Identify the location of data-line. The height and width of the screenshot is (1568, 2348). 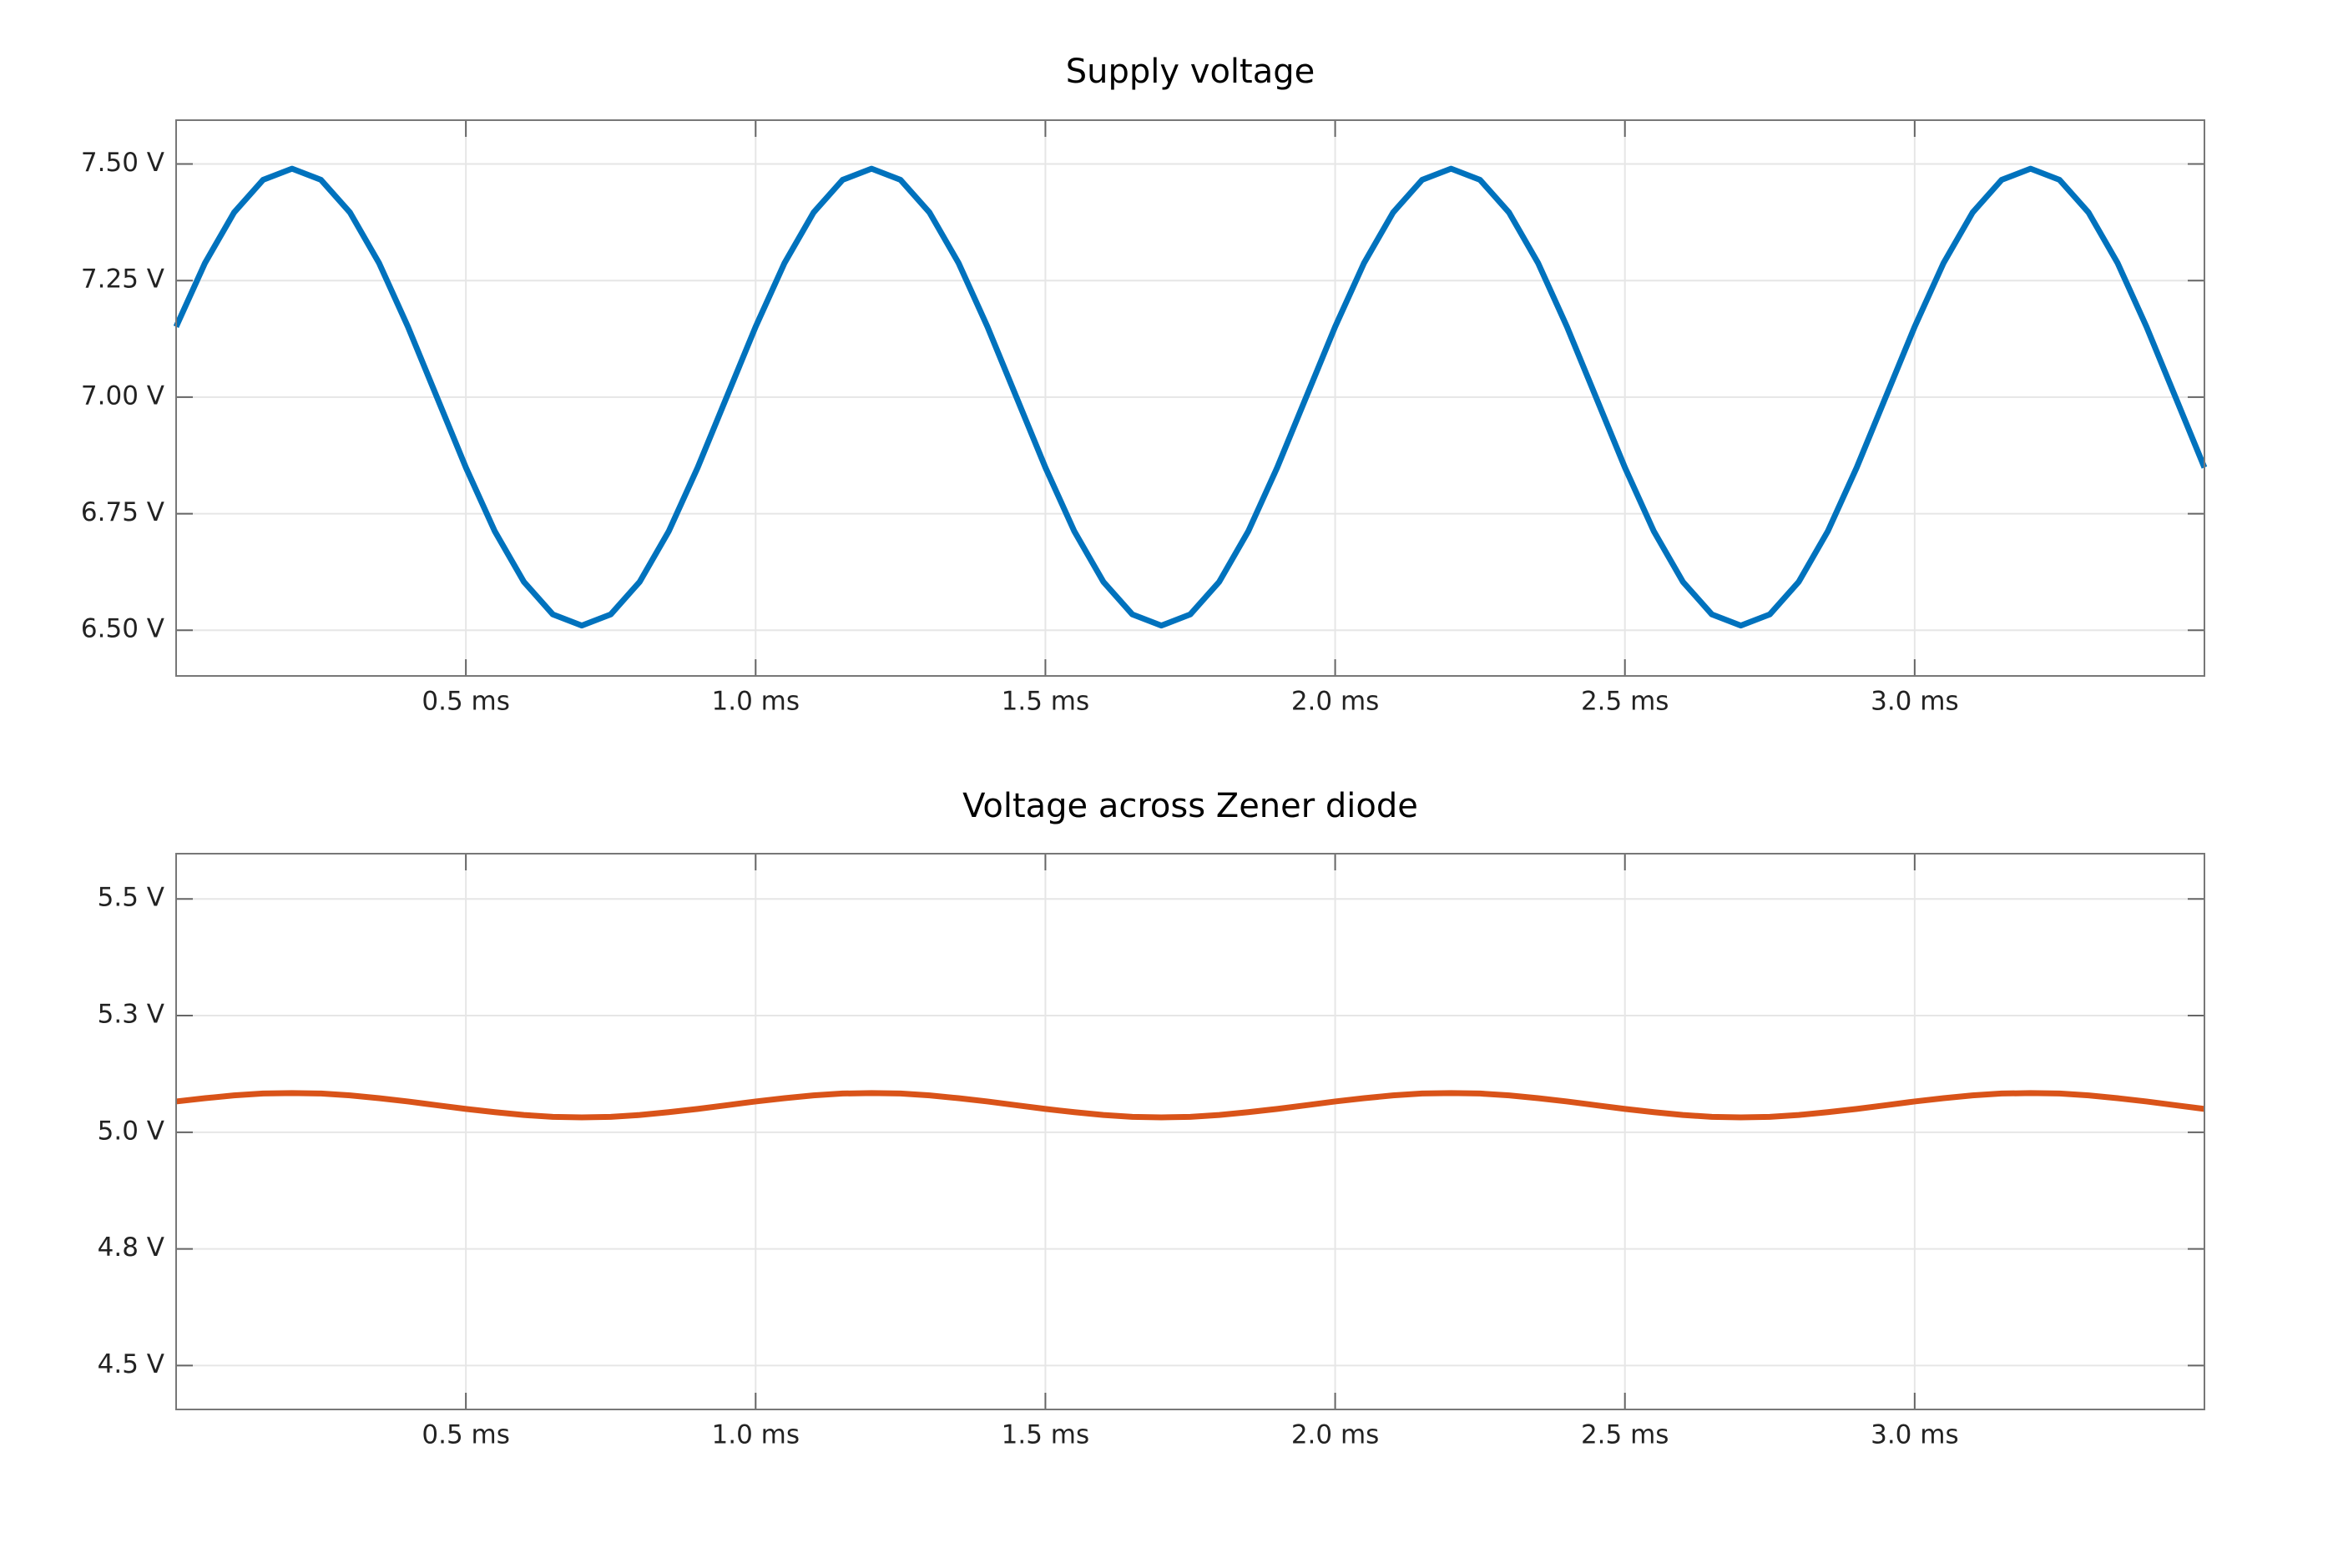
(1190, 1105).